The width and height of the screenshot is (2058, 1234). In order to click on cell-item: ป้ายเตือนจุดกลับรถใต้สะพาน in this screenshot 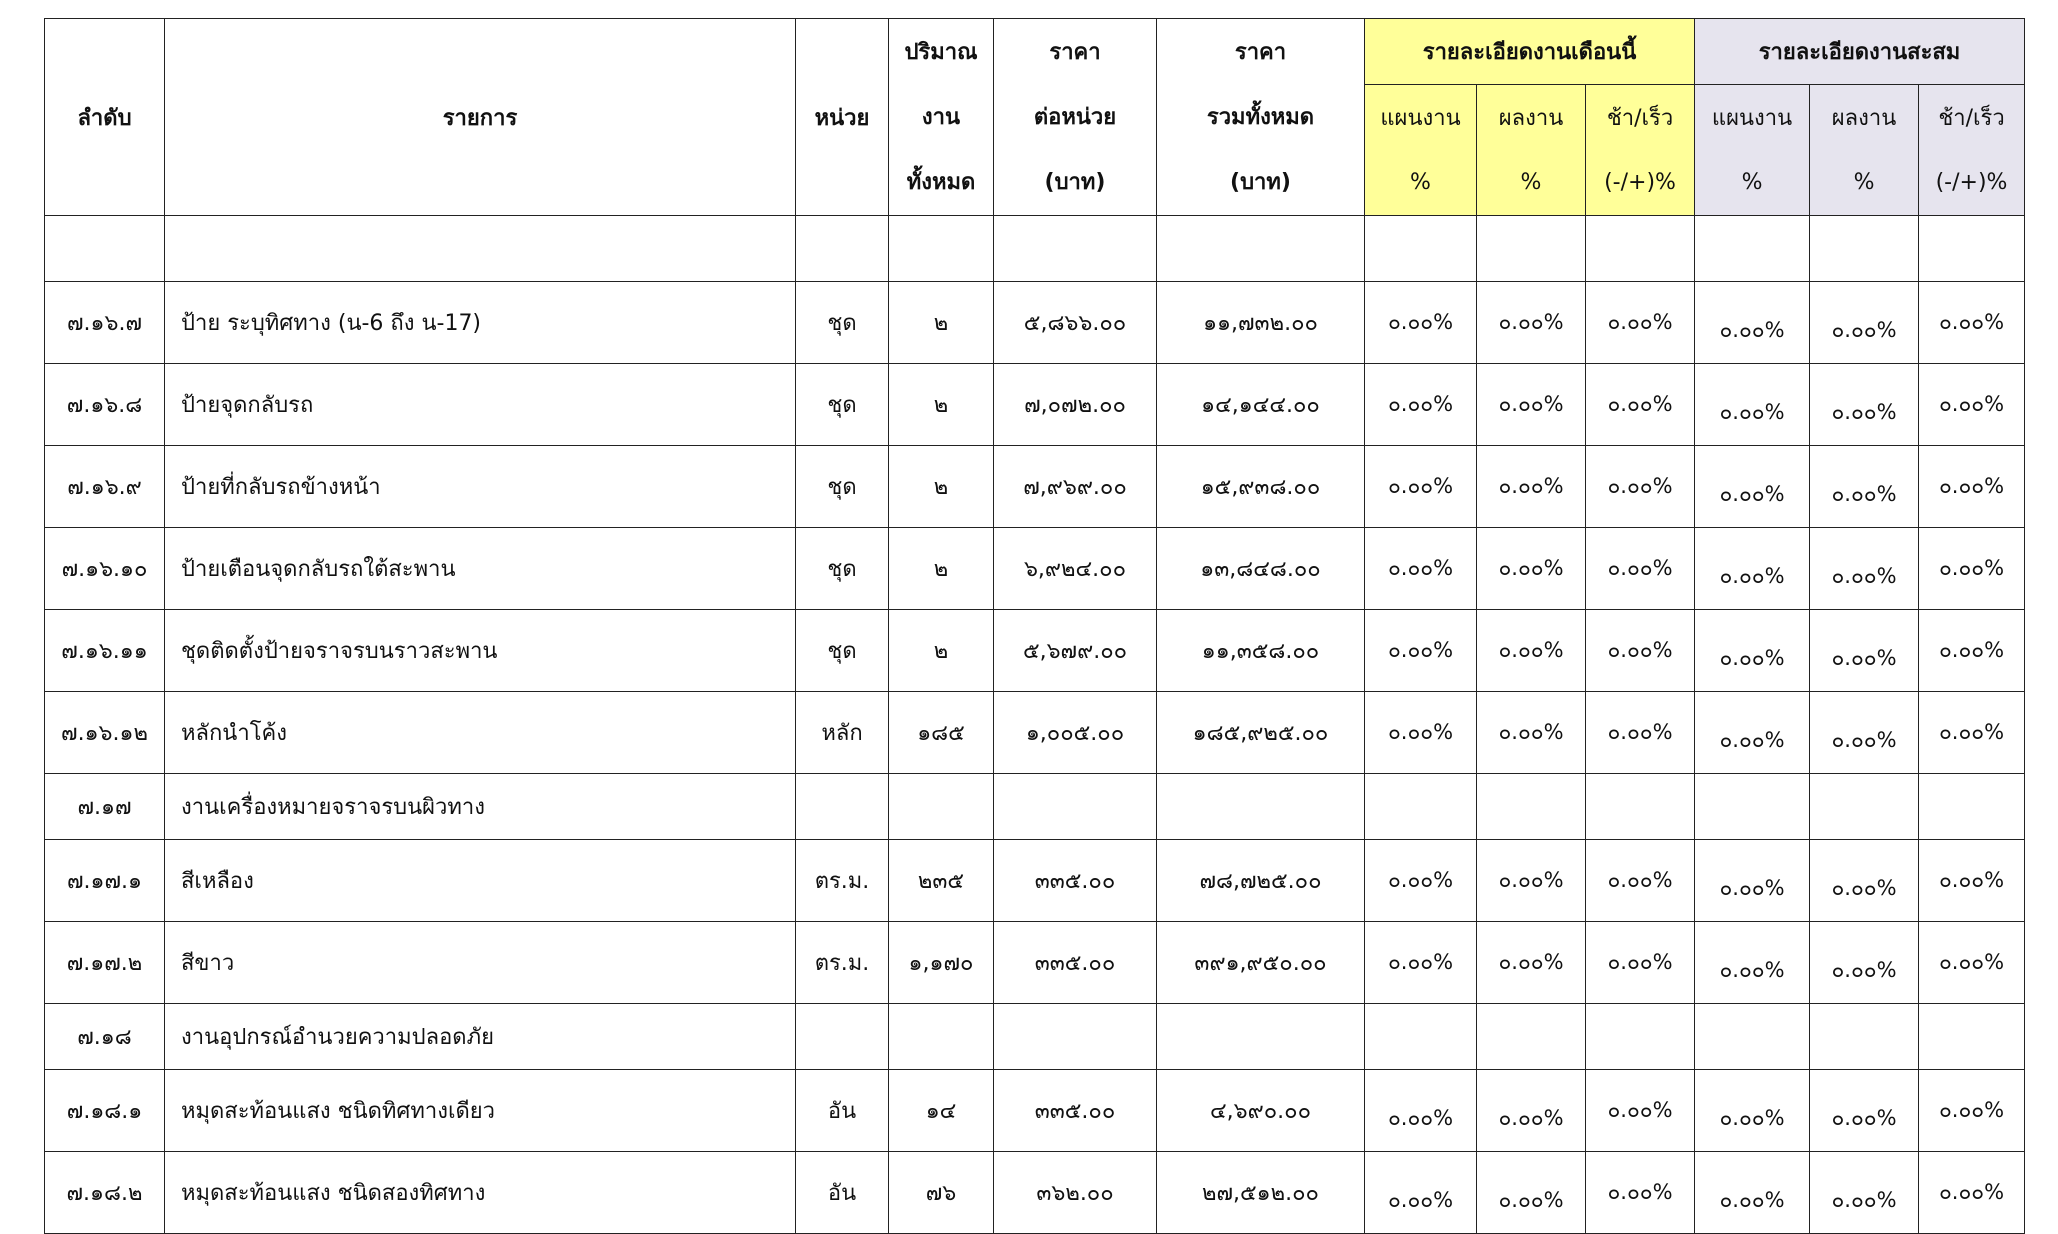, I will do `click(480, 568)`.